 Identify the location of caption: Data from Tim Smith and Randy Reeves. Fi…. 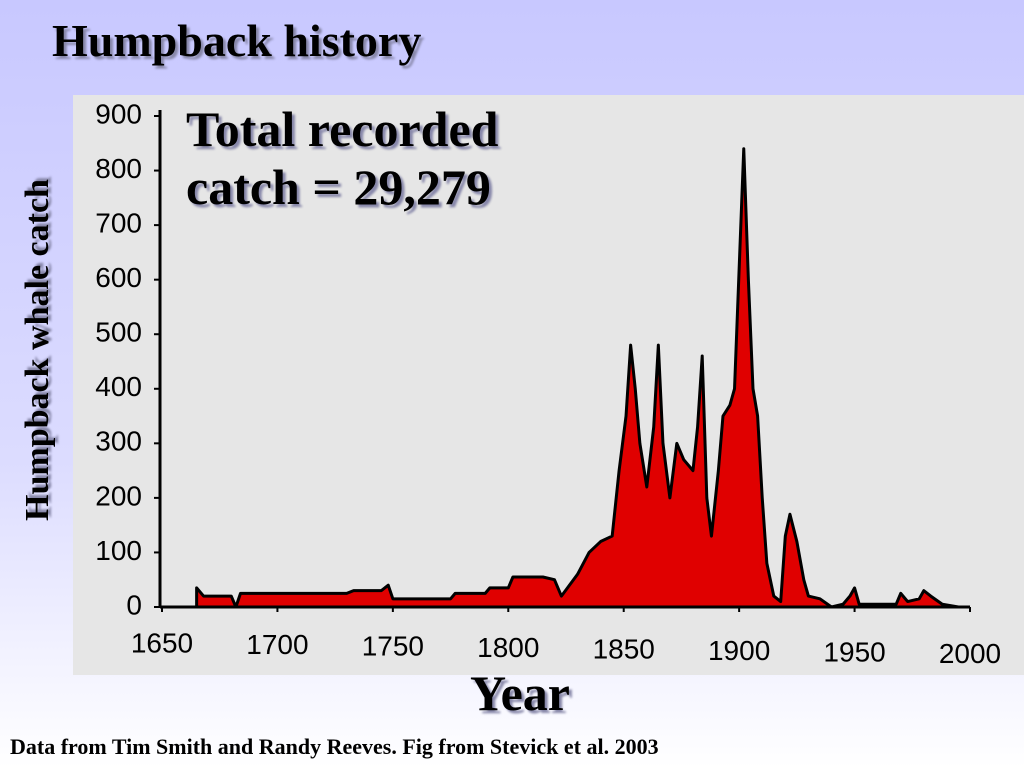
(334, 746).